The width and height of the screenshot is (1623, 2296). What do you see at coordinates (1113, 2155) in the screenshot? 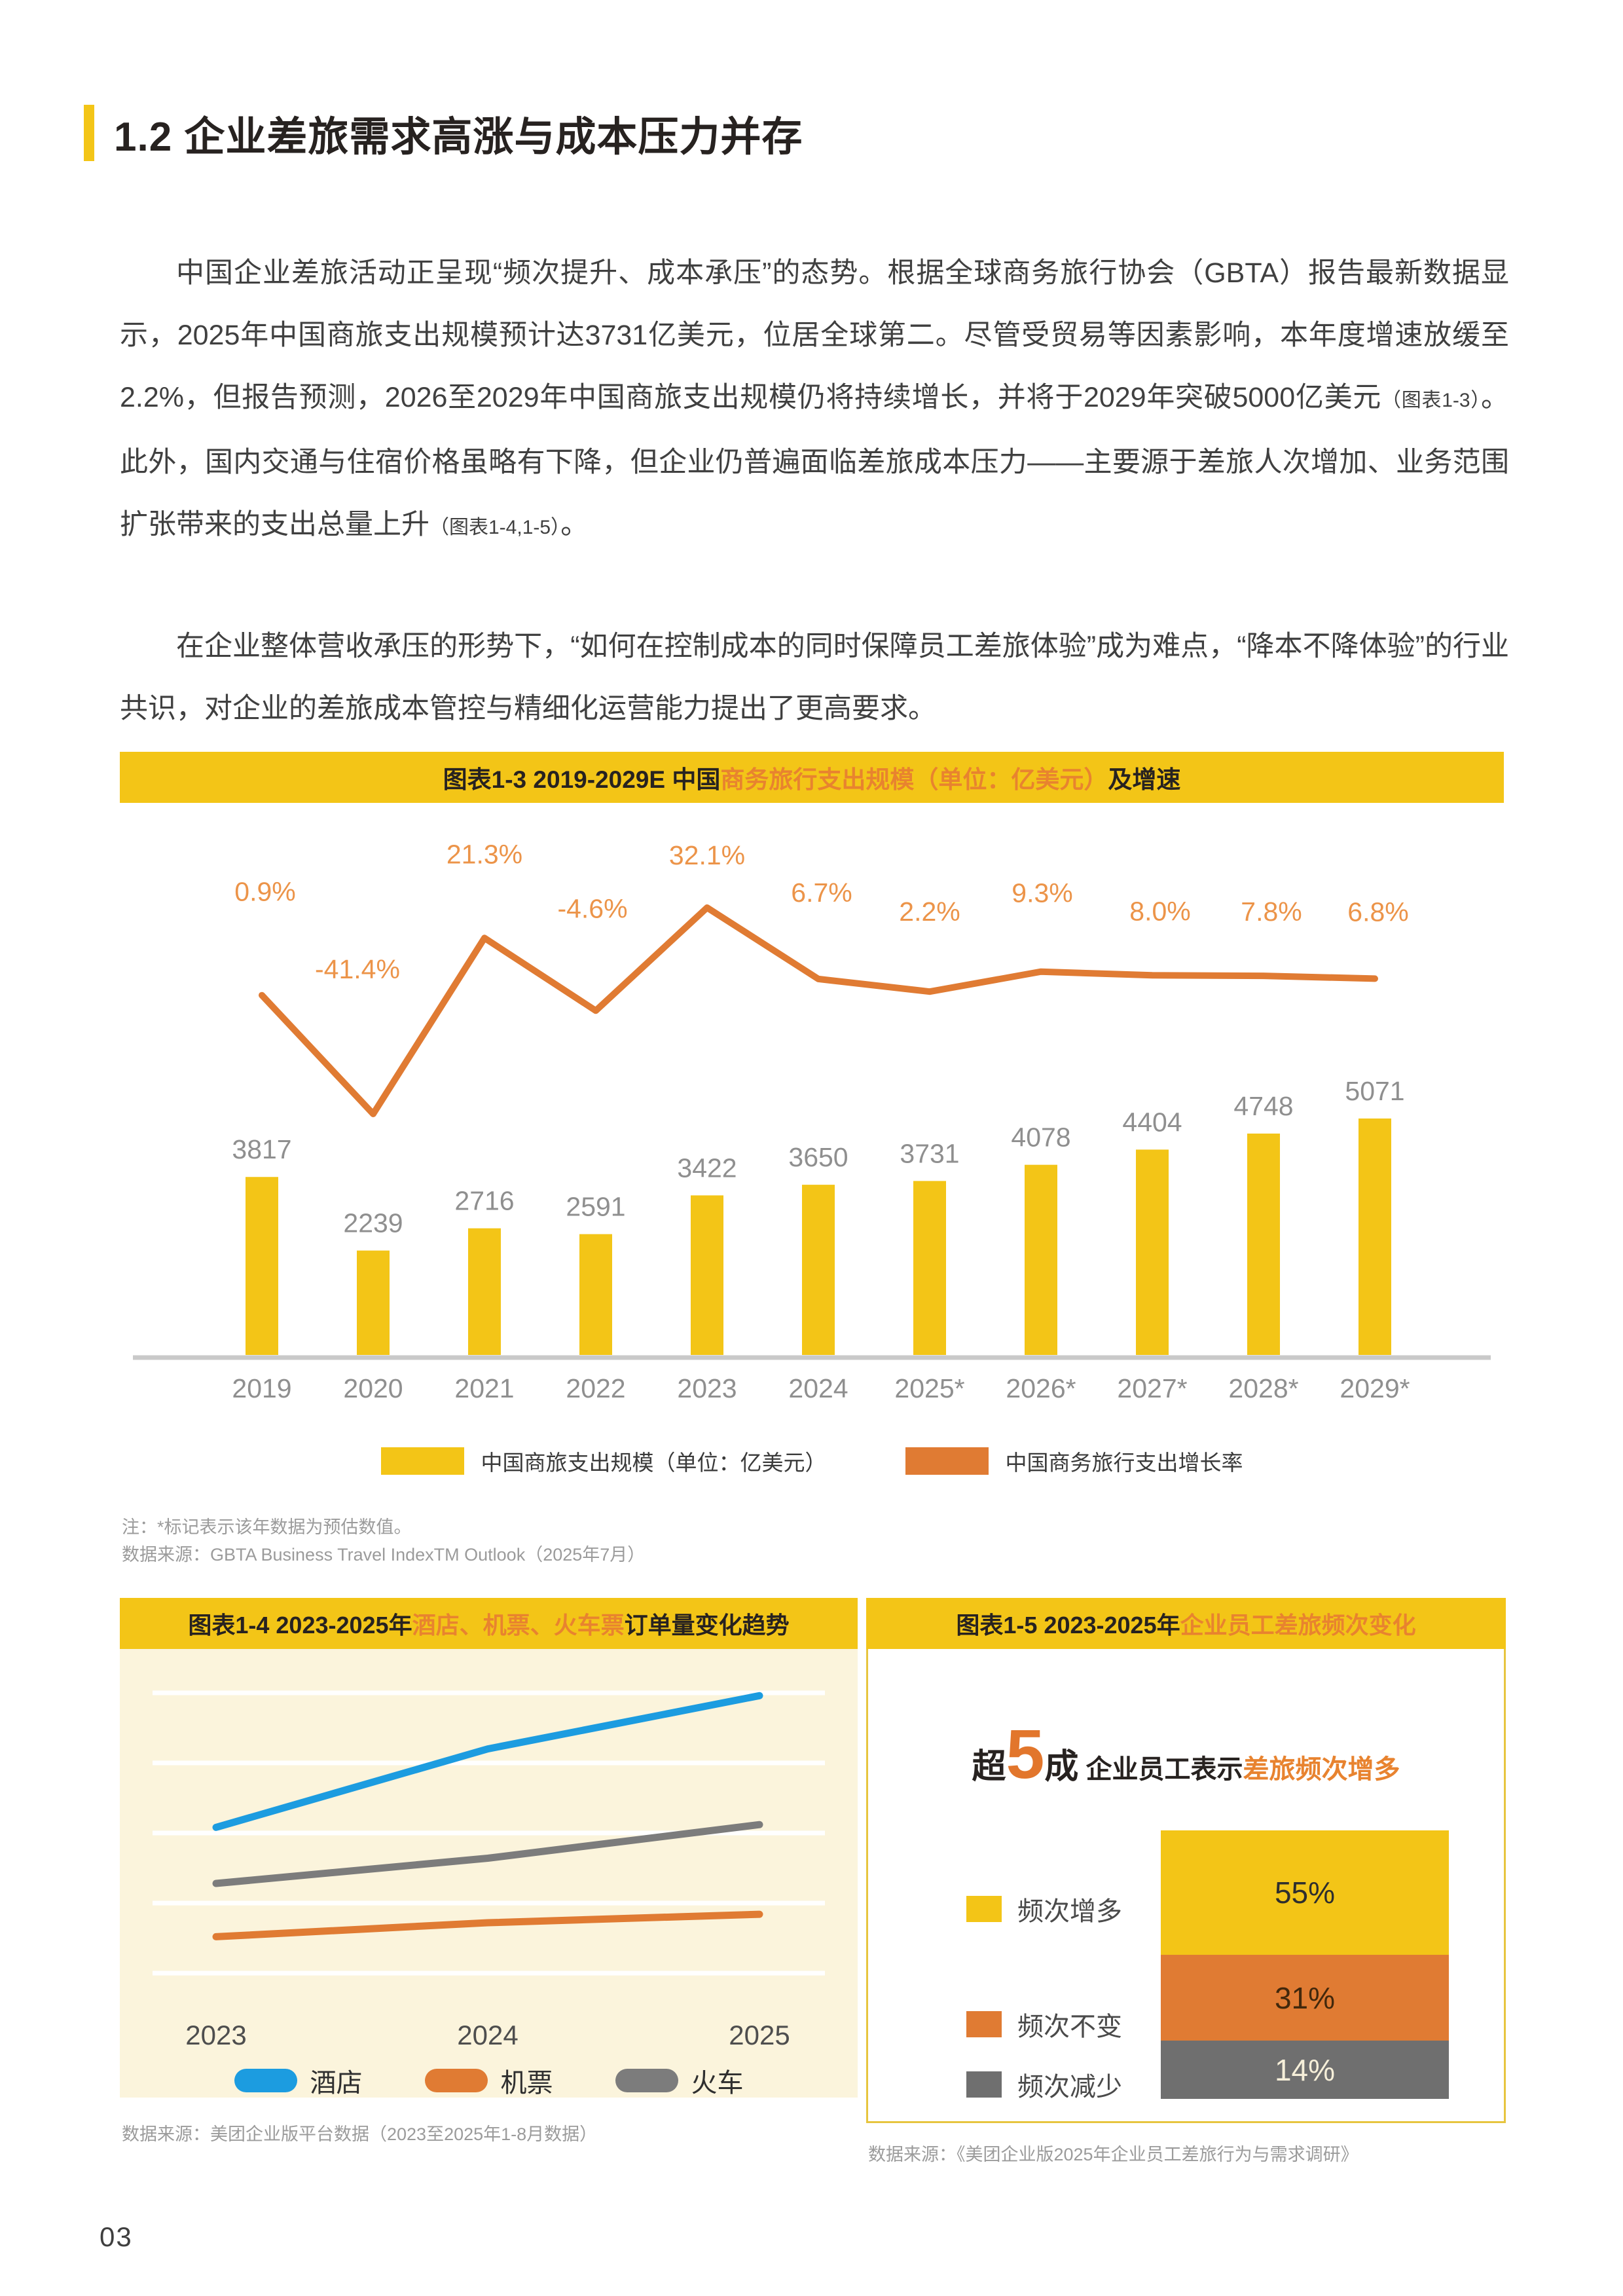
I see `chart15-source: 数据来源：《美团企业版2025年企业员工差旅行为与需求调研》` at bounding box center [1113, 2155].